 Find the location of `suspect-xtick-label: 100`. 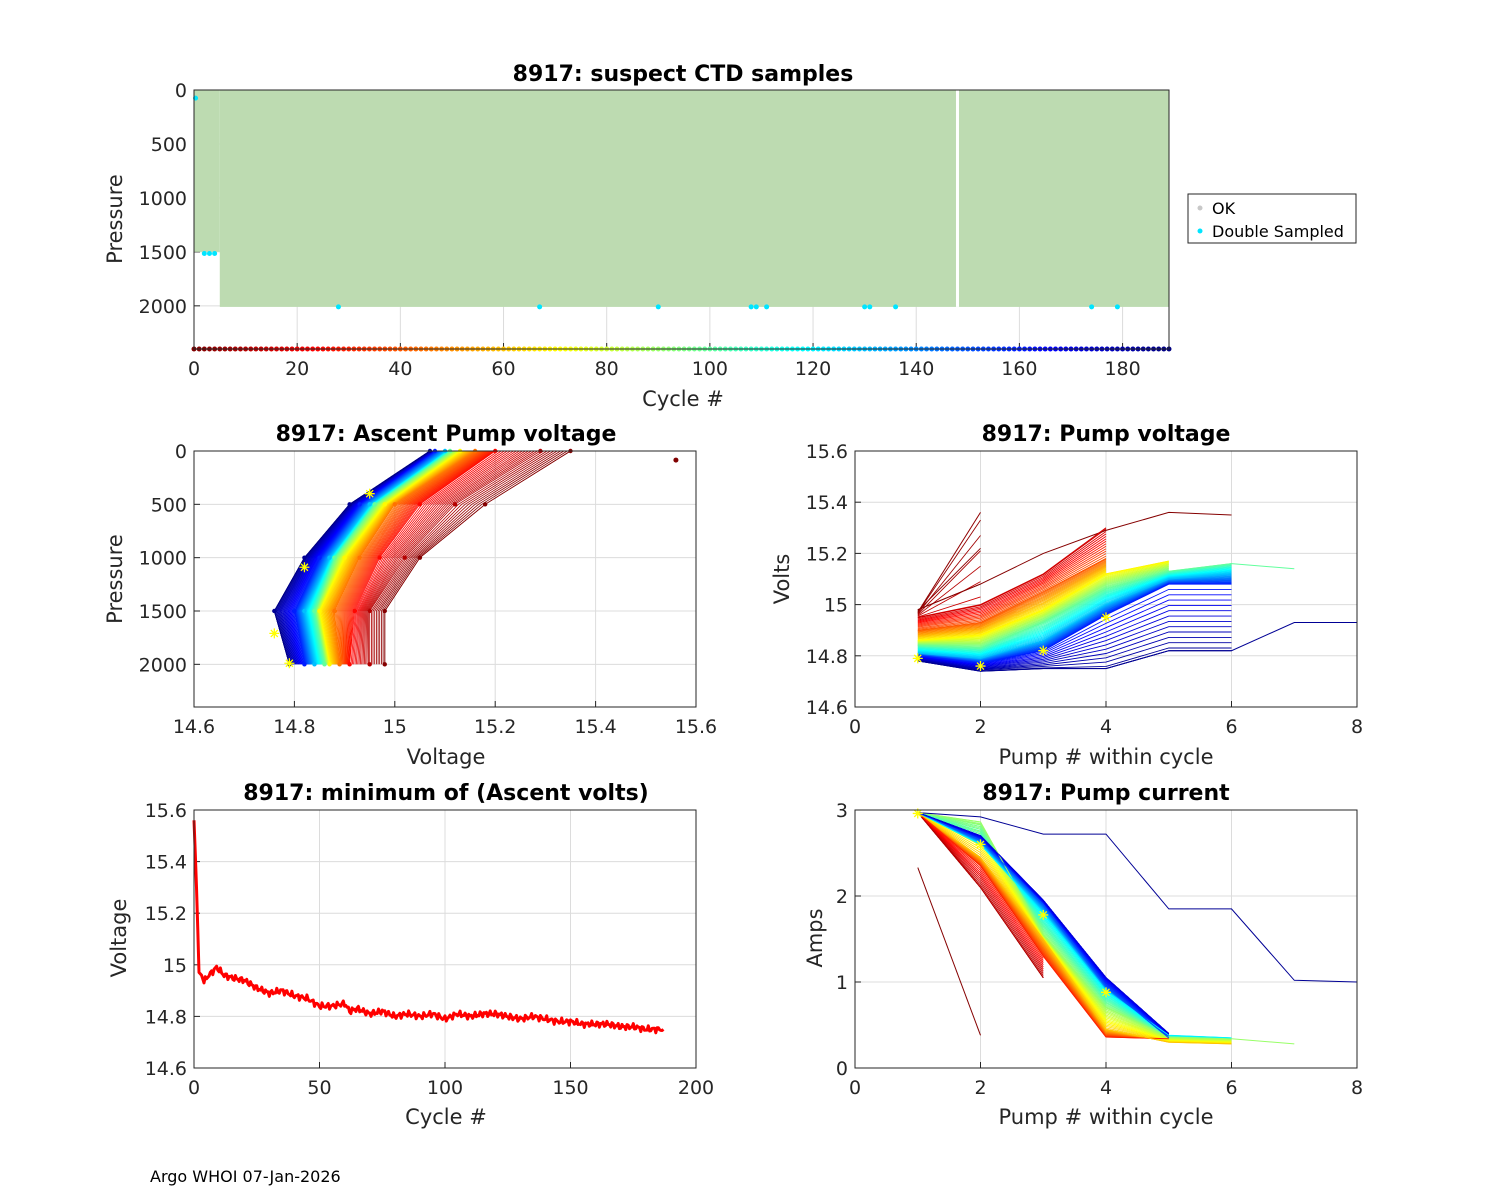

suspect-xtick-label: 100 is located at coordinates (710, 369).